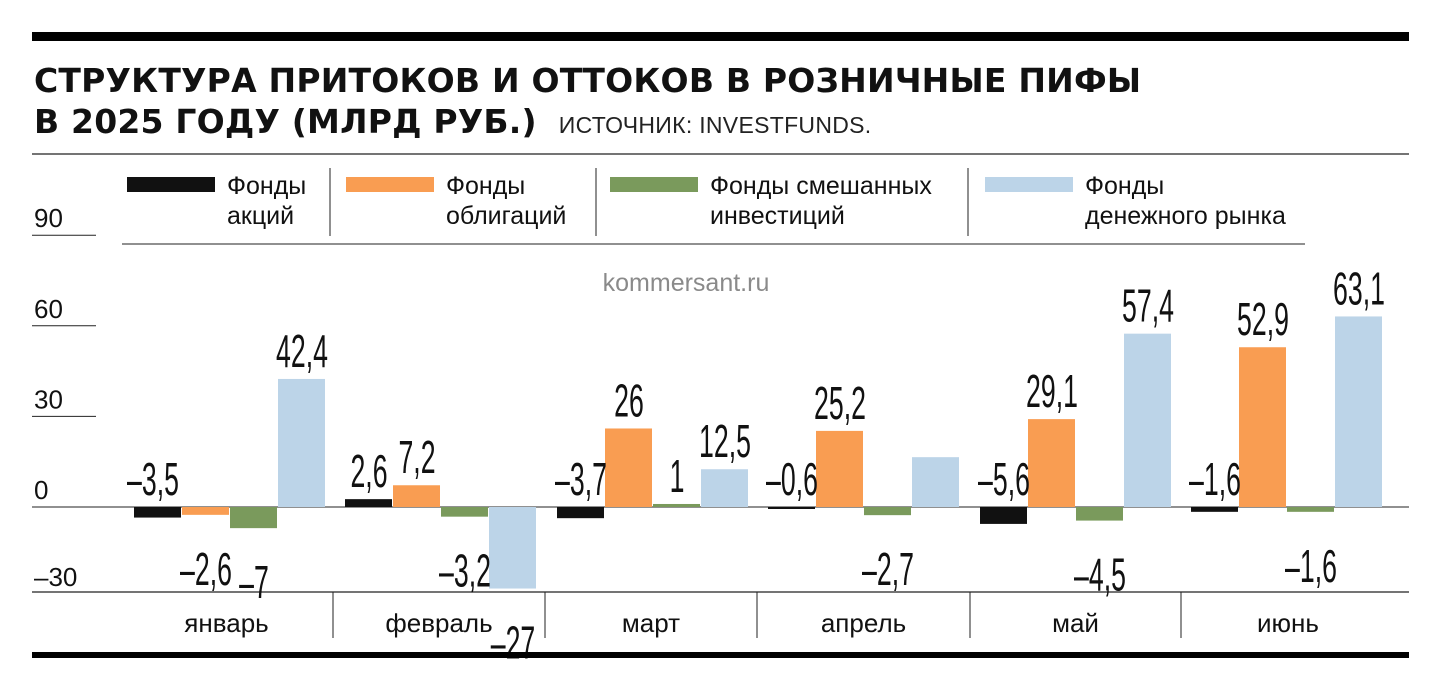  I want to click on value-label-0-5: –1,6, so click(1215, 478).